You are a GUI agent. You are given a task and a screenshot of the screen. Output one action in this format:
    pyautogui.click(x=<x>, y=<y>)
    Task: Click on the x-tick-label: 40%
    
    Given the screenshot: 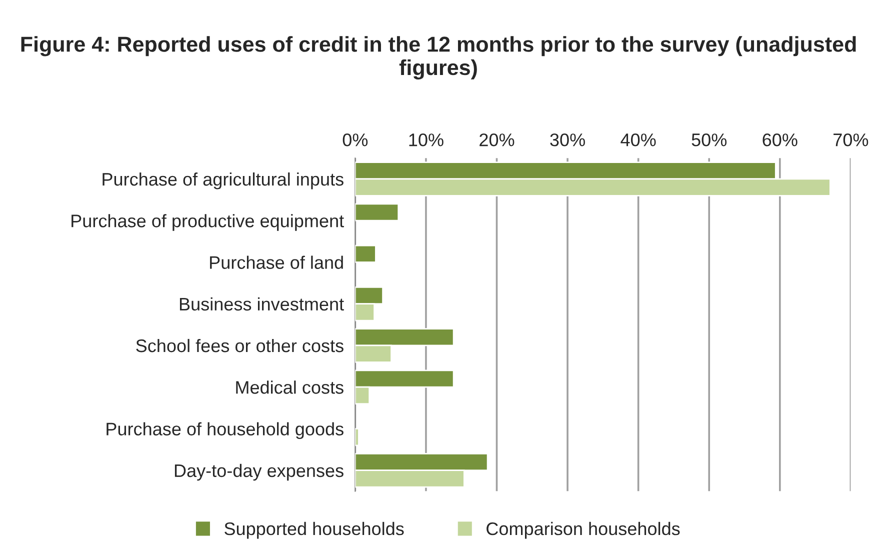 What is the action you would take?
    pyautogui.click(x=638, y=139)
    